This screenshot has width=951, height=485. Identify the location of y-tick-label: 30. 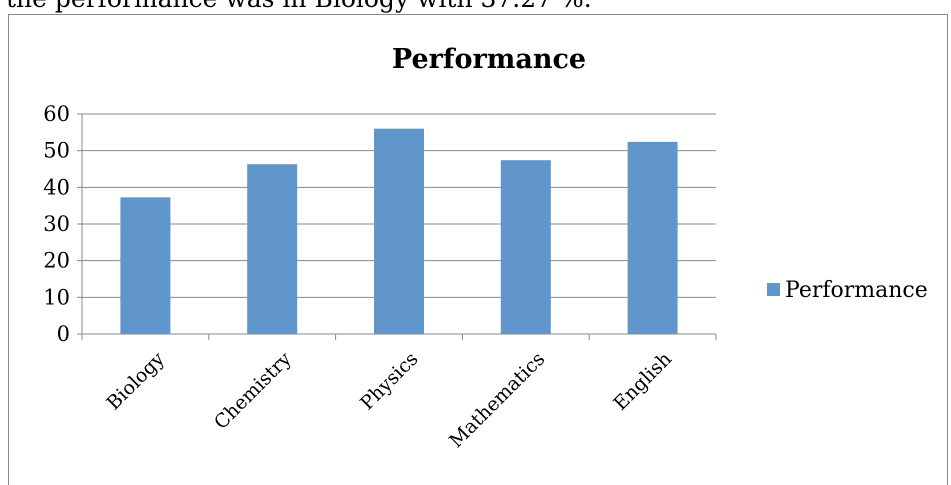
(56, 224).